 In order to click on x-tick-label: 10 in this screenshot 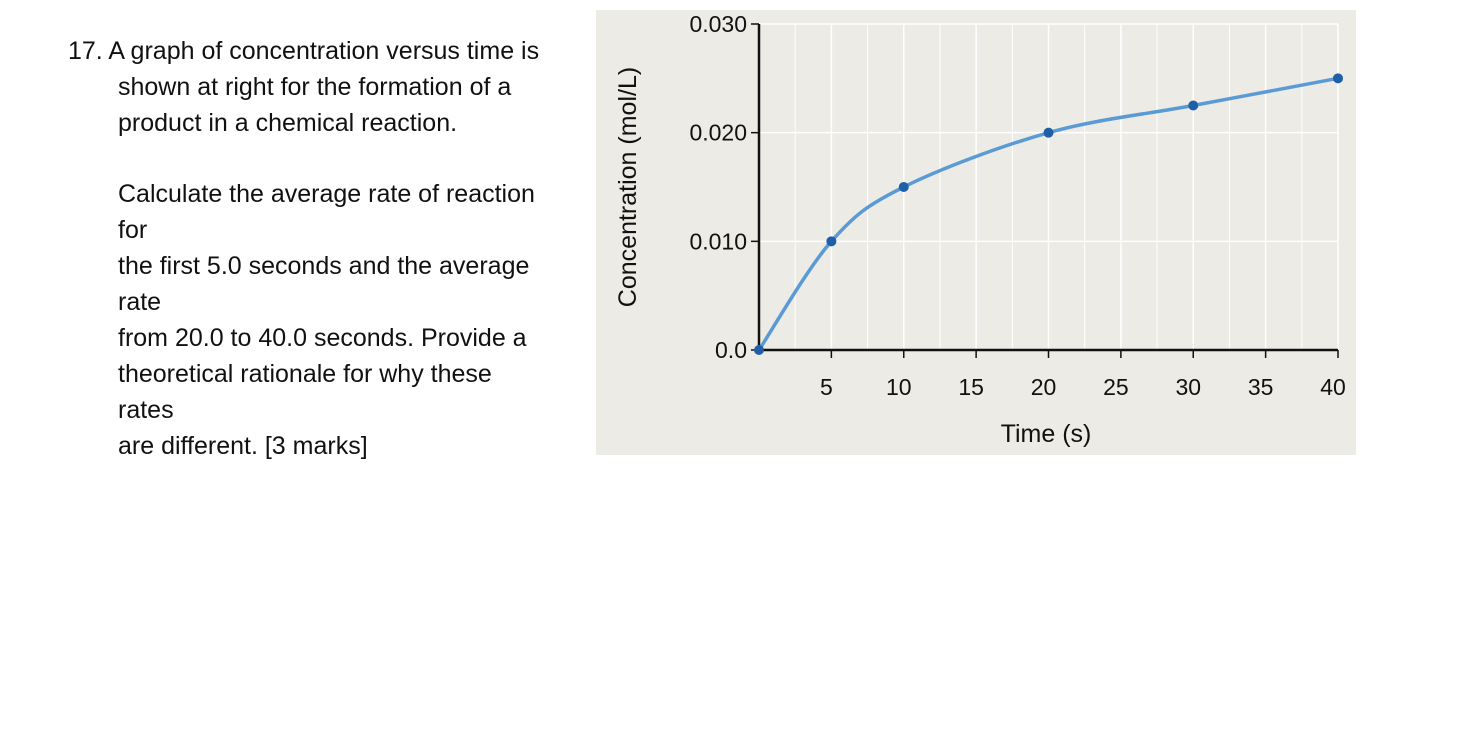, I will do `click(899, 387)`.